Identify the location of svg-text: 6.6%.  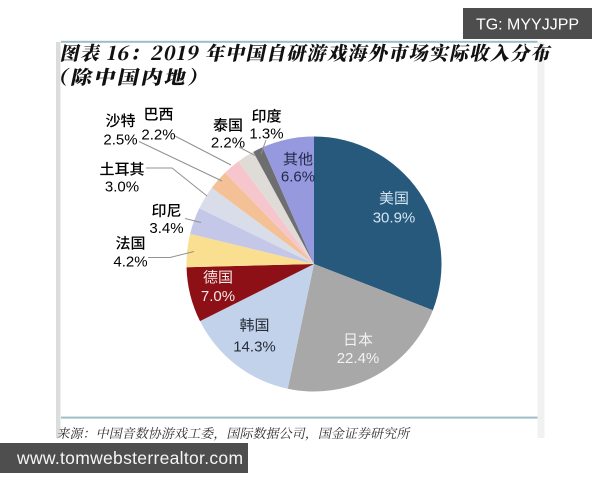
(298, 177).